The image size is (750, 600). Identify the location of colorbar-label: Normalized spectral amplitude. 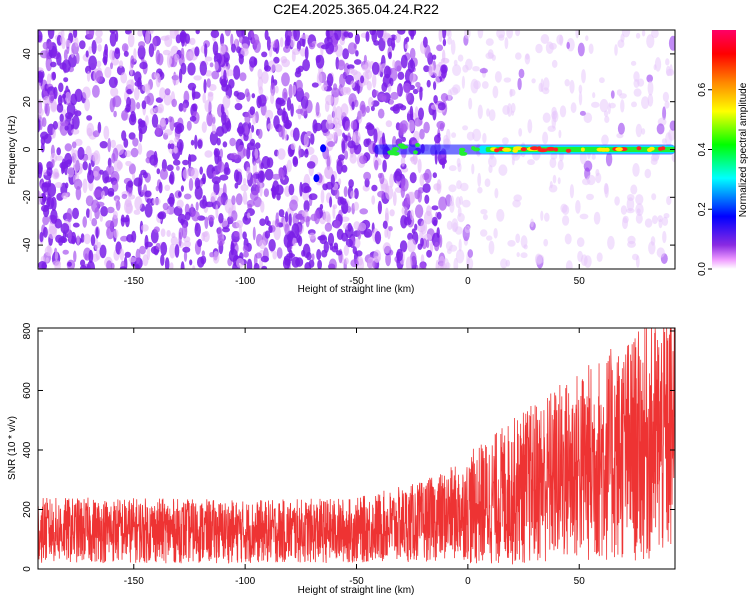
(743, 149).